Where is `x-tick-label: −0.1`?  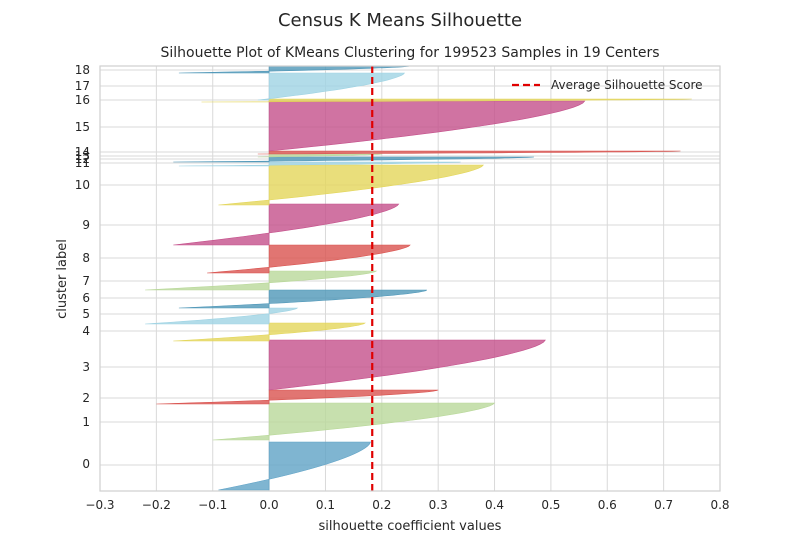 x-tick-label: −0.1 is located at coordinates (212, 505).